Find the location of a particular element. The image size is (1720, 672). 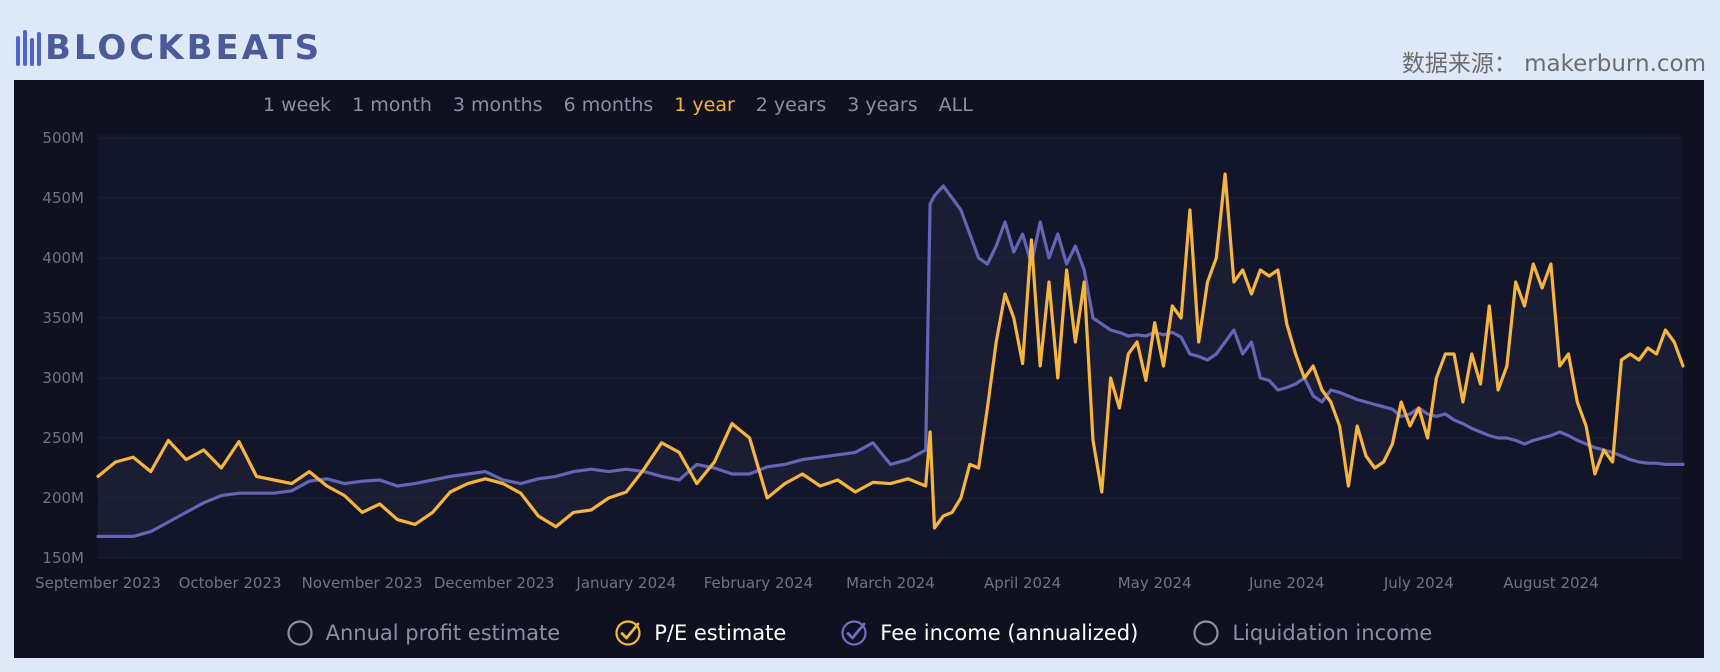

range-button-1-week: 1 week is located at coordinates (297, 105).